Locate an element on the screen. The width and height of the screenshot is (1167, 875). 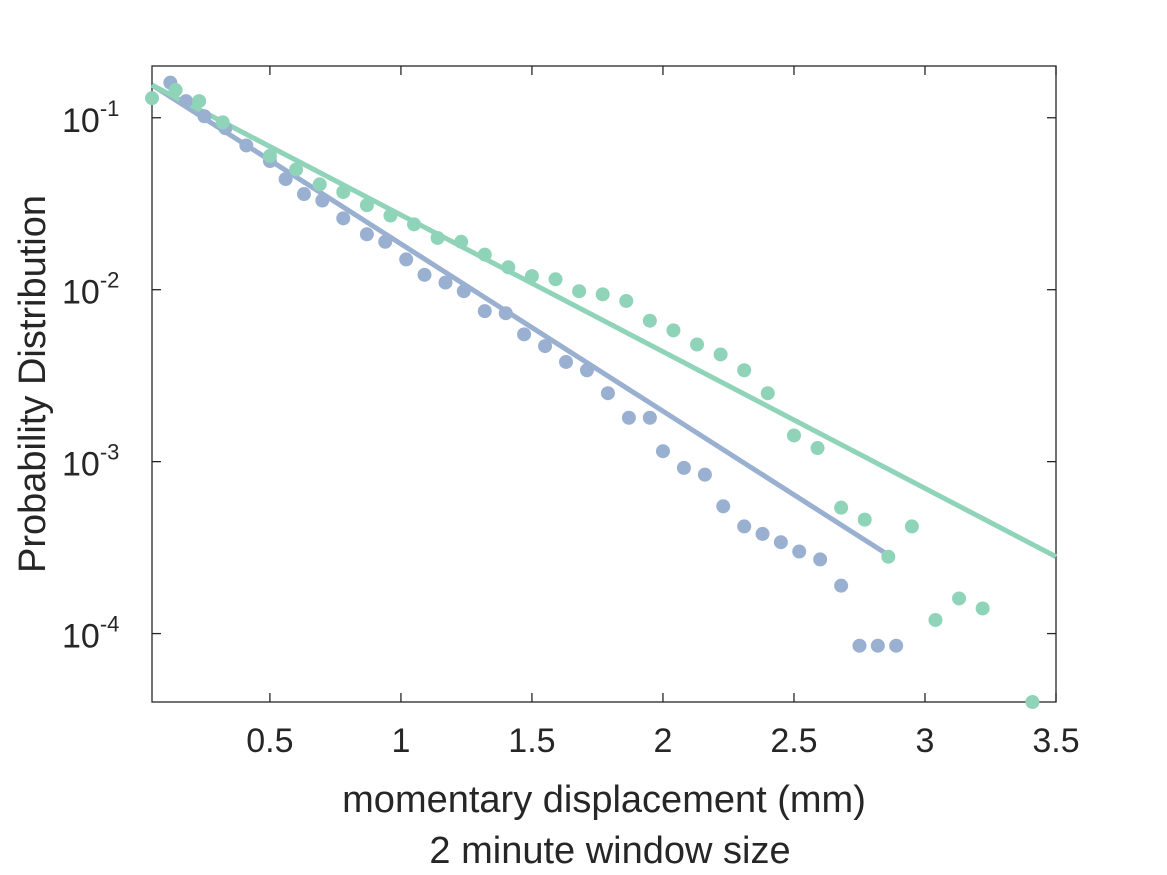
y-tick-label: 10⁻⁴ is located at coordinates (90, 634).